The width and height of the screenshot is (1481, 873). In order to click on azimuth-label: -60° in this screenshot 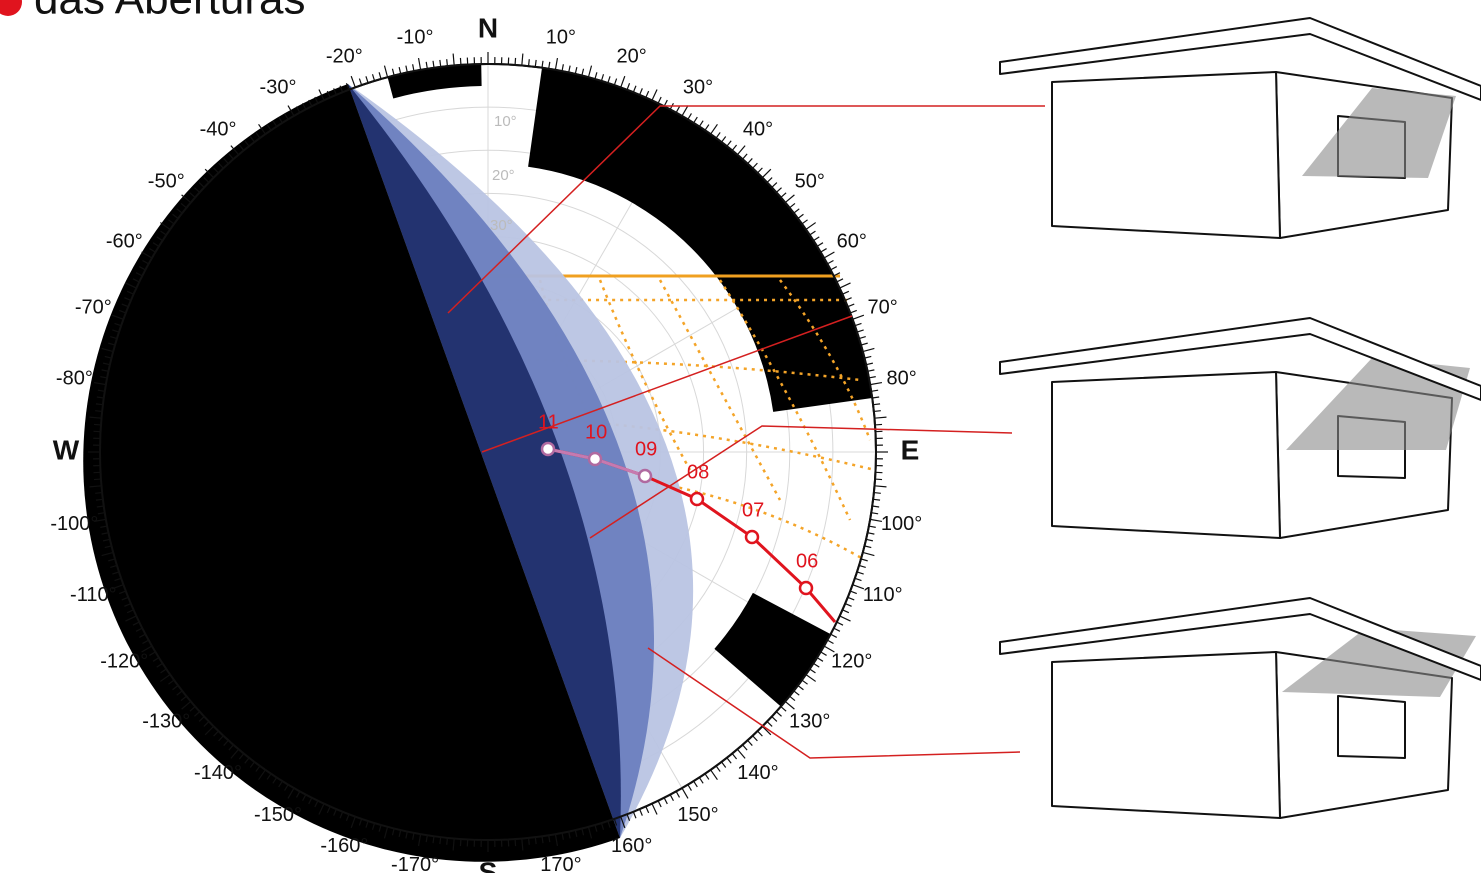, I will do `click(124, 241)`.